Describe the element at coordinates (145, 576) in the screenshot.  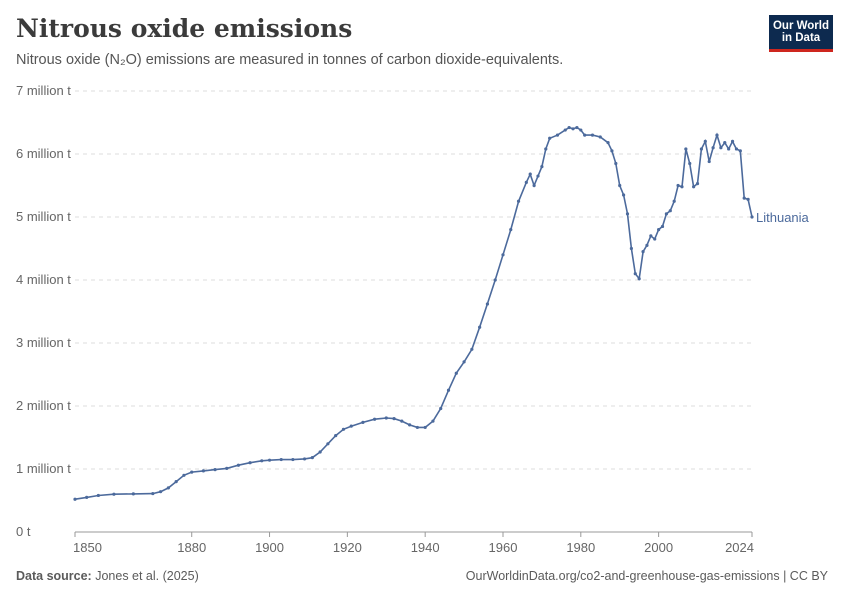
I see `data-source-value: Jones et al. (2025)` at that location.